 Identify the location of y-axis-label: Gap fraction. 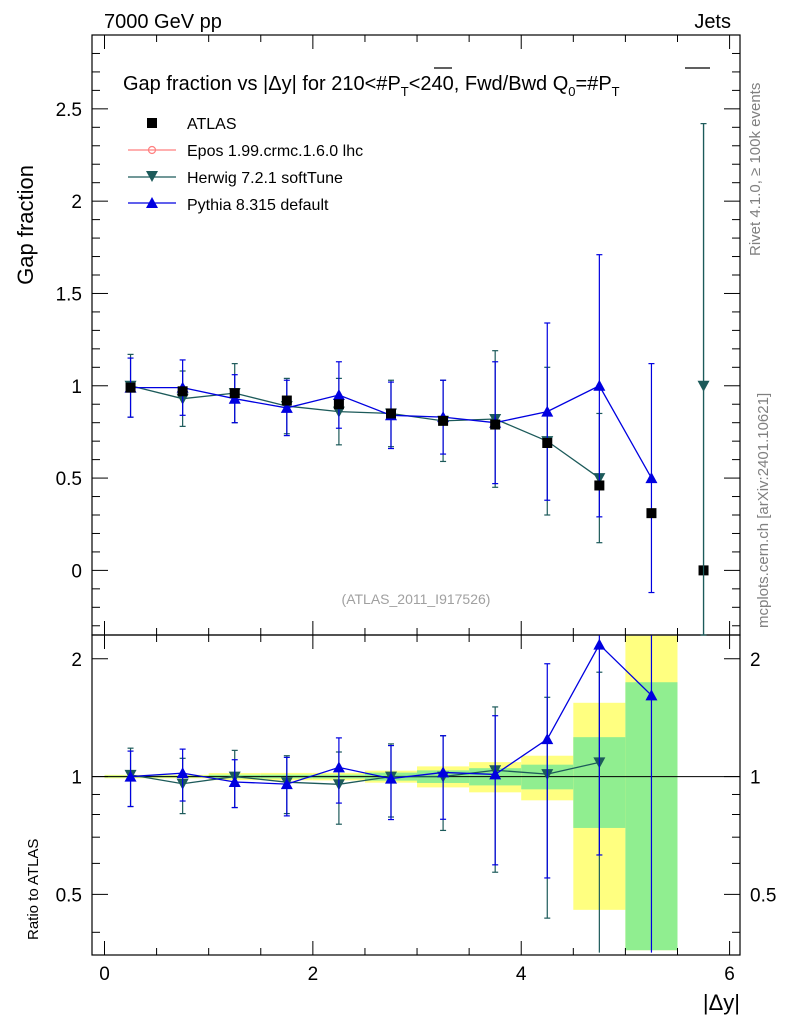
(25, 225).